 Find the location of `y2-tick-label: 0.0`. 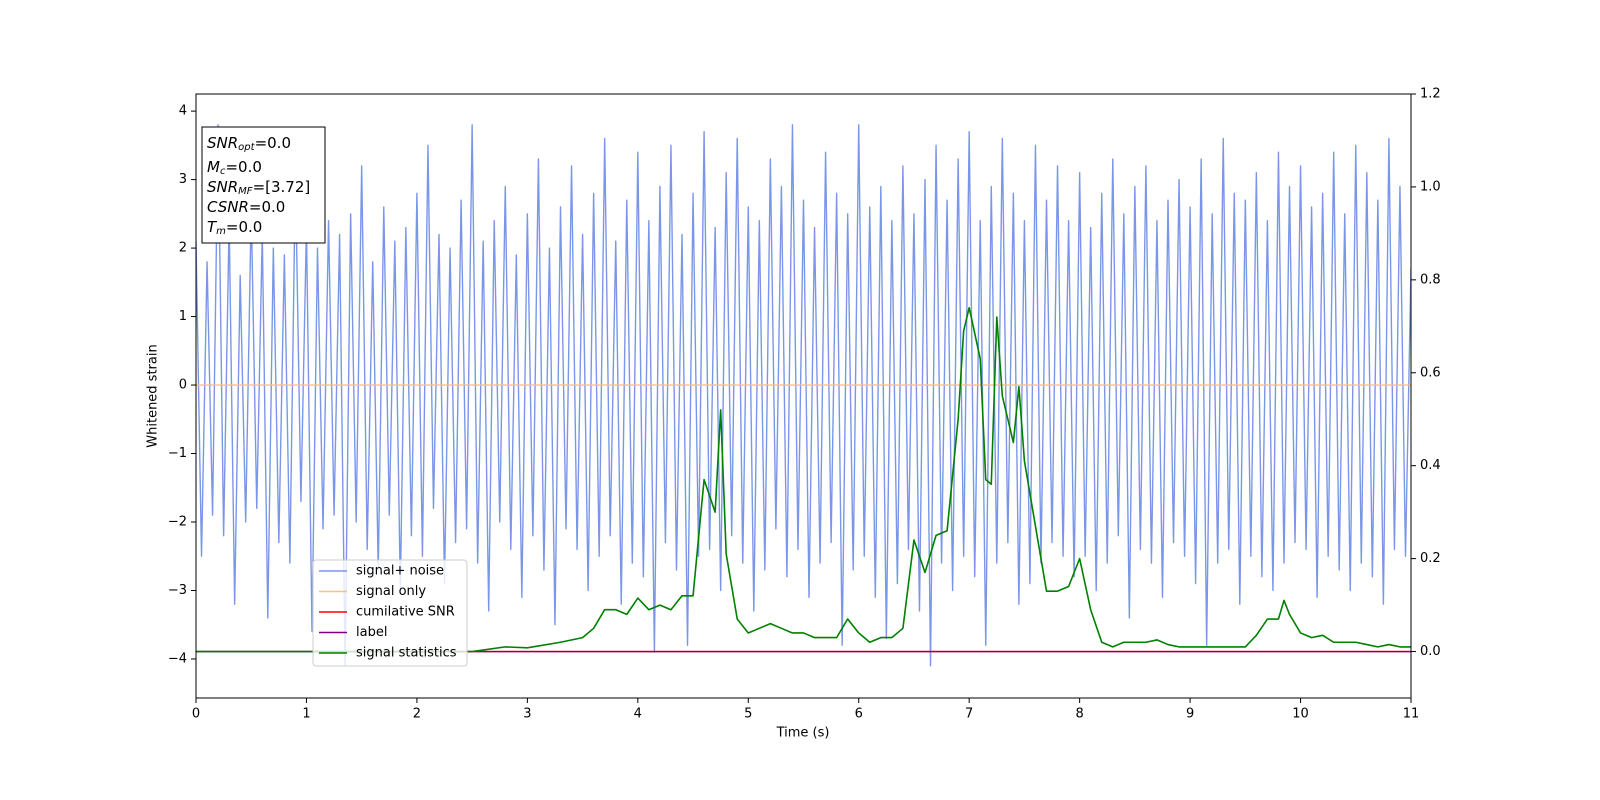

y2-tick-label: 0.0 is located at coordinates (1430, 651).